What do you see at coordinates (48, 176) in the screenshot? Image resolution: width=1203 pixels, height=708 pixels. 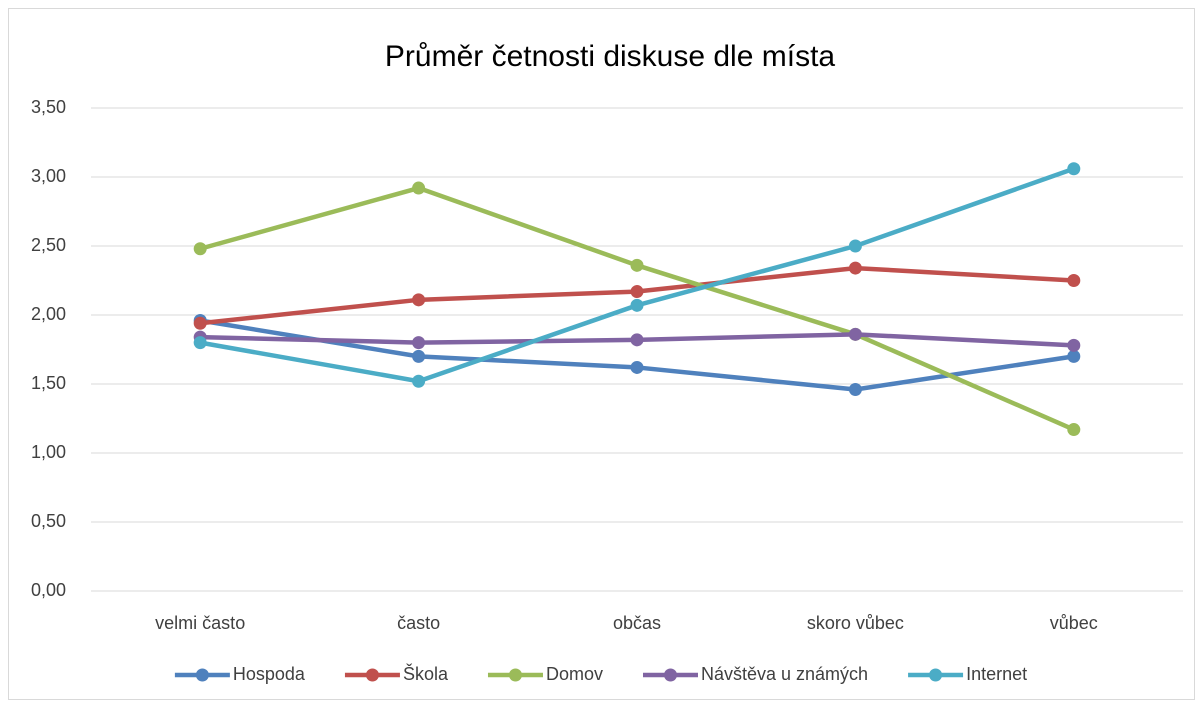 I see `y-tick-label: 3,00` at bounding box center [48, 176].